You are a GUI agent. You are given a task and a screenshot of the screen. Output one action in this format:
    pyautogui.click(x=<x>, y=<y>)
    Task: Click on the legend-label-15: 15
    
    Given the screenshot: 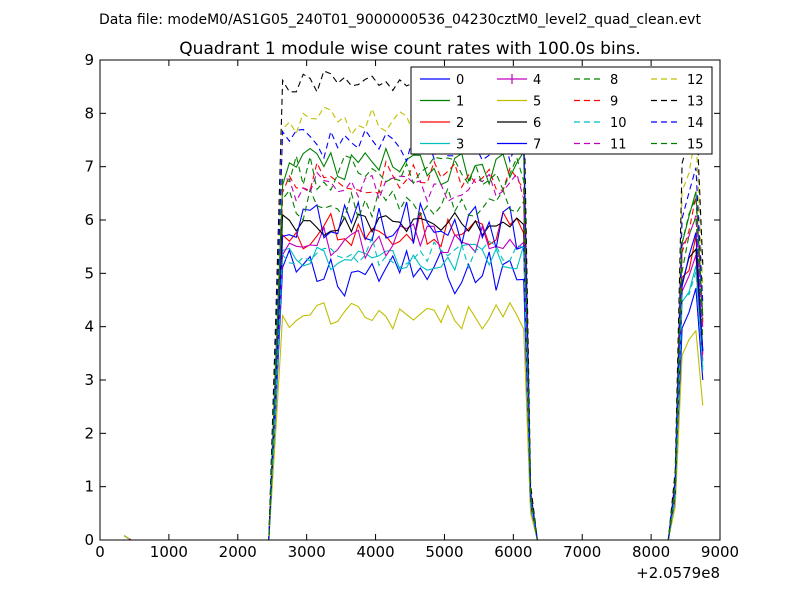 What is the action you would take?
    pyautogui.click(x=695, y=145)
    